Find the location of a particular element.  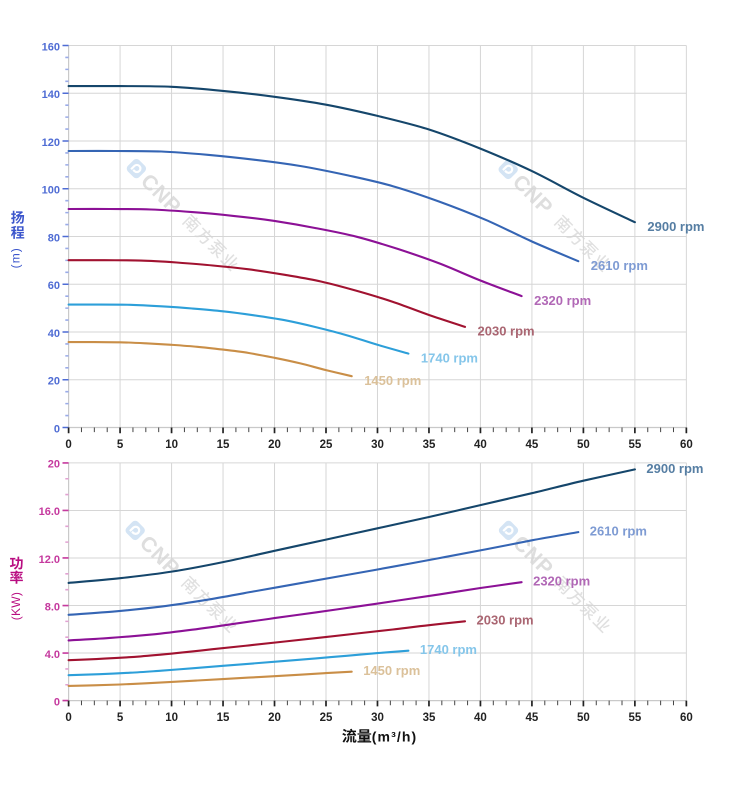

svg-text: 16.0 is located at coordinates (49, 512).